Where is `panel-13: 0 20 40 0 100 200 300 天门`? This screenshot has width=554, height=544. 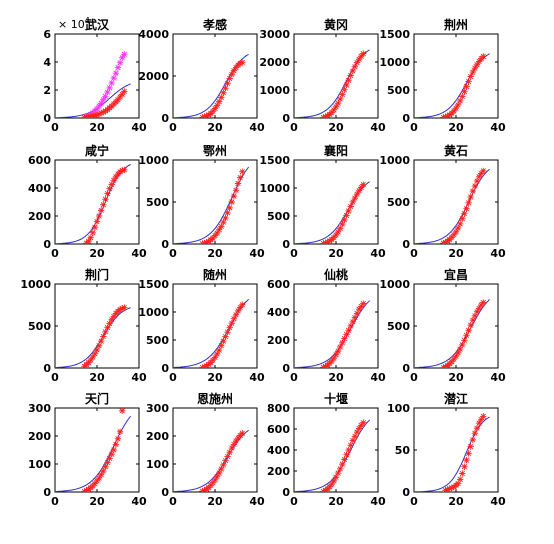 panel-13: 0 20 40 0 100 200 300 天门 is located at coordinates (87, 449).